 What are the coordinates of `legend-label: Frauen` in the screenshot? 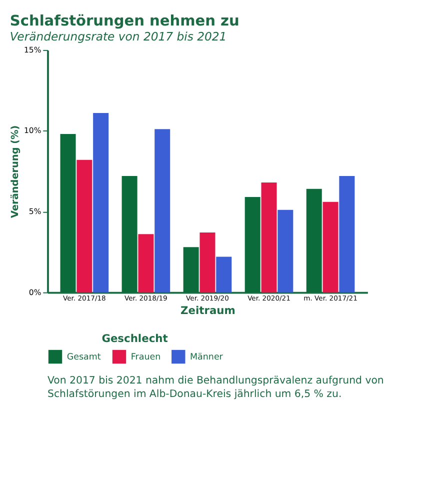 It's located at (145, 357).